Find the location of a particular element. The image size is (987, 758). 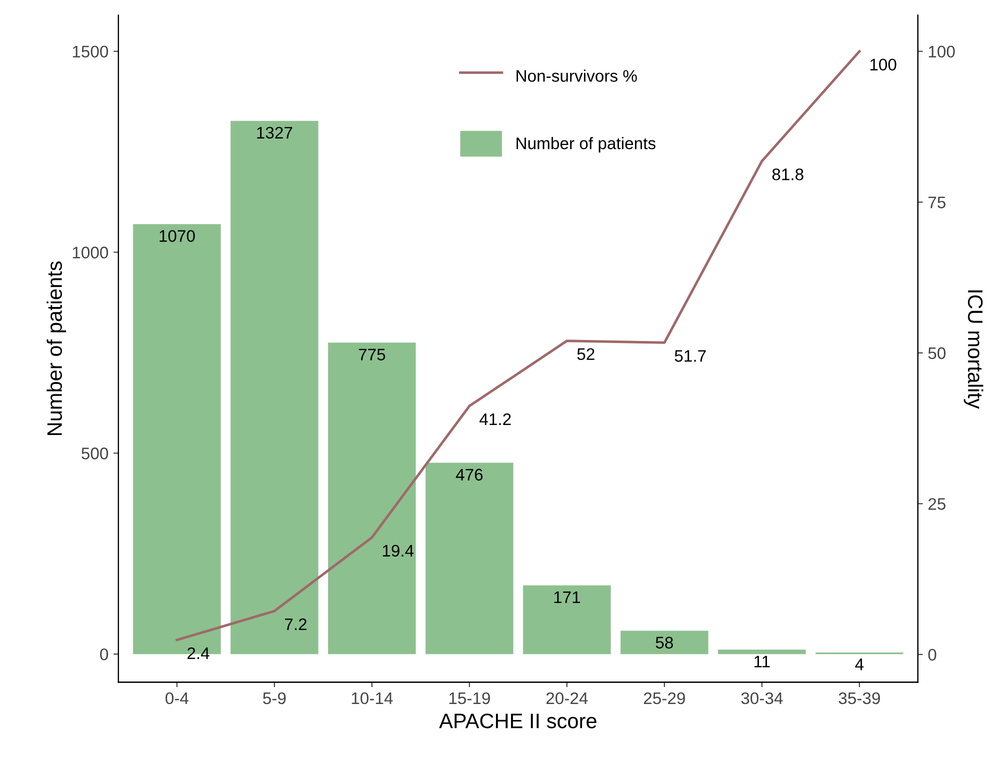

data-label: 4 is located at coordinates (859, 664).